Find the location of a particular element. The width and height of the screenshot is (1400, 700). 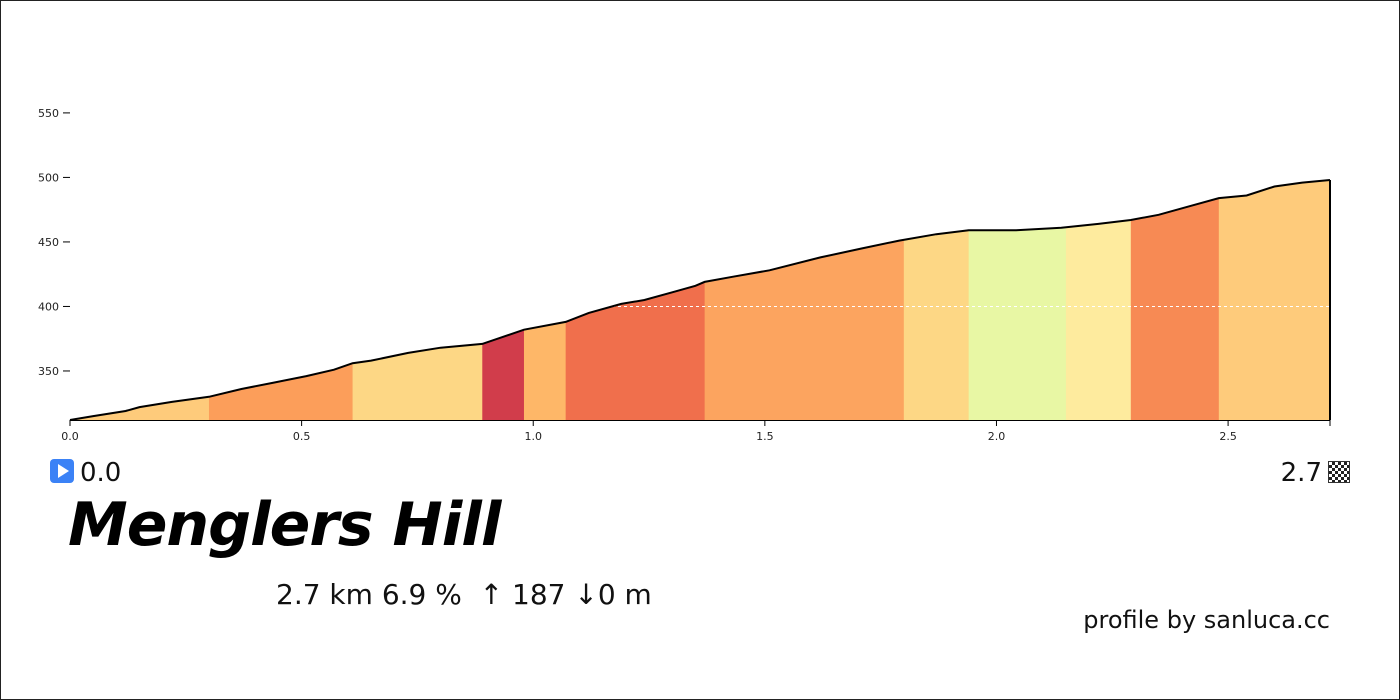

end-marker: 2.7 is located at coordinates (1315, 473).